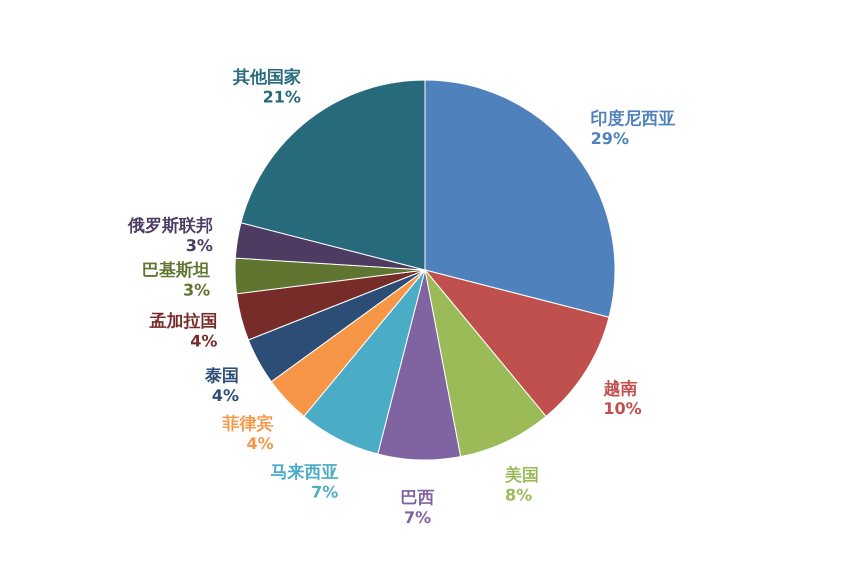 Image resolution: width=849 pixels, height=567 pixels. I want to click on slice-label: 马来西亚, so click(304, 472).